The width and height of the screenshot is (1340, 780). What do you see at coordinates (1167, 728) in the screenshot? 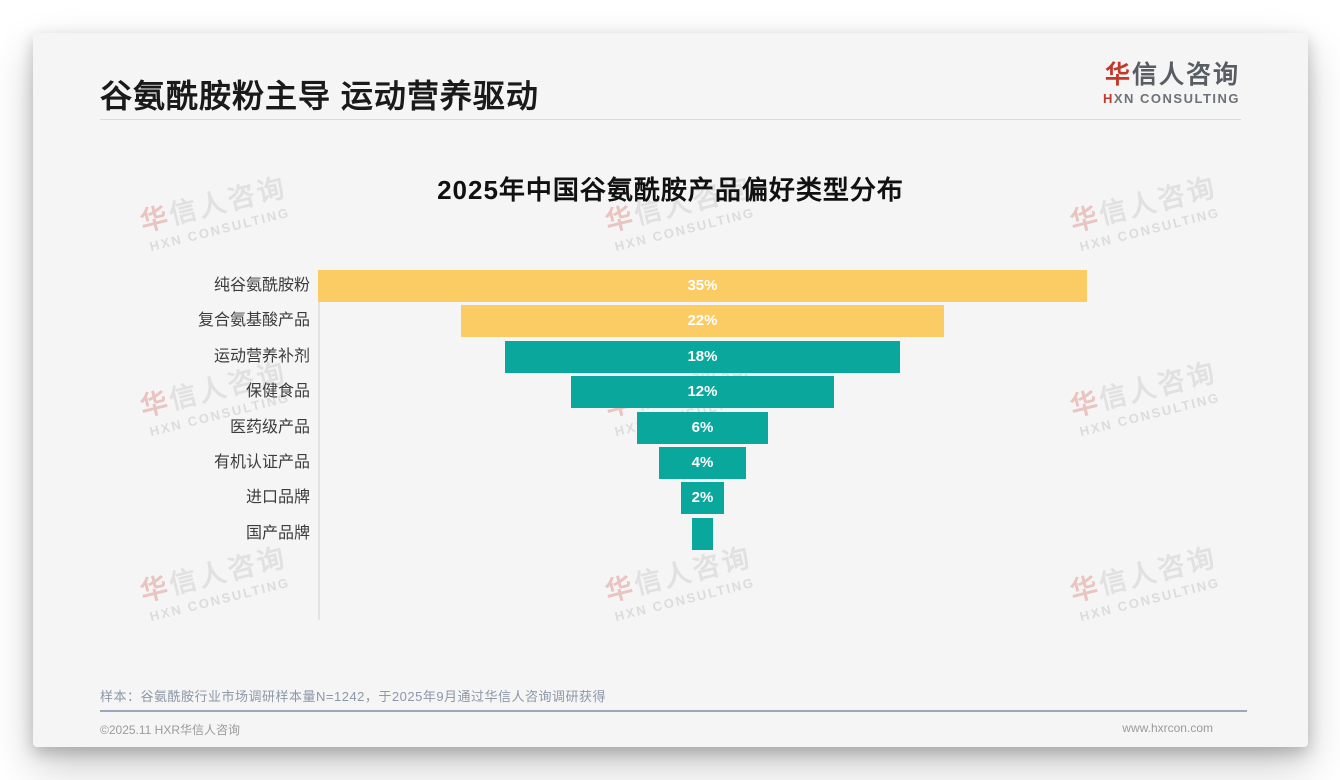
I see `website-url: www.hxrcon.com` at bounding box center [1167, 728].